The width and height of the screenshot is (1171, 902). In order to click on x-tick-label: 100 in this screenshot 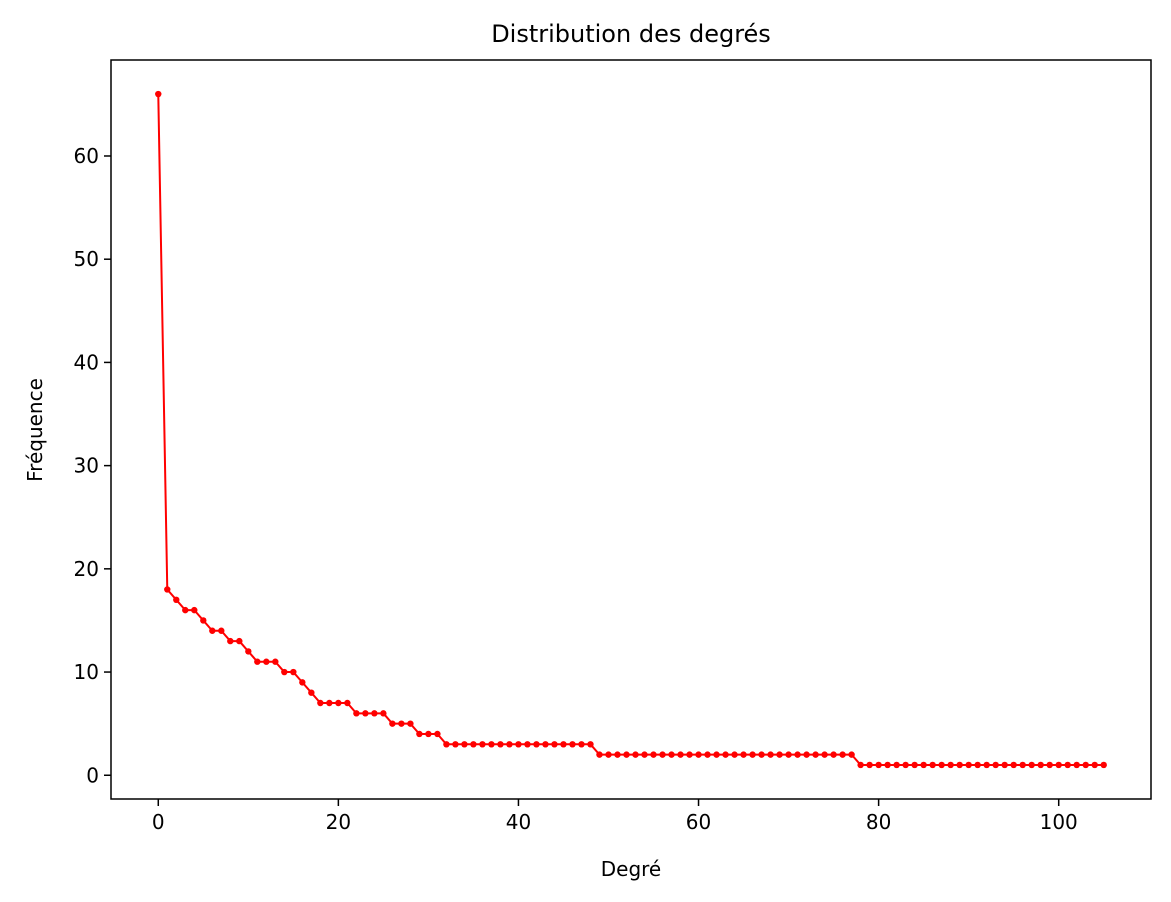, I will do `click(1059, 822)`.